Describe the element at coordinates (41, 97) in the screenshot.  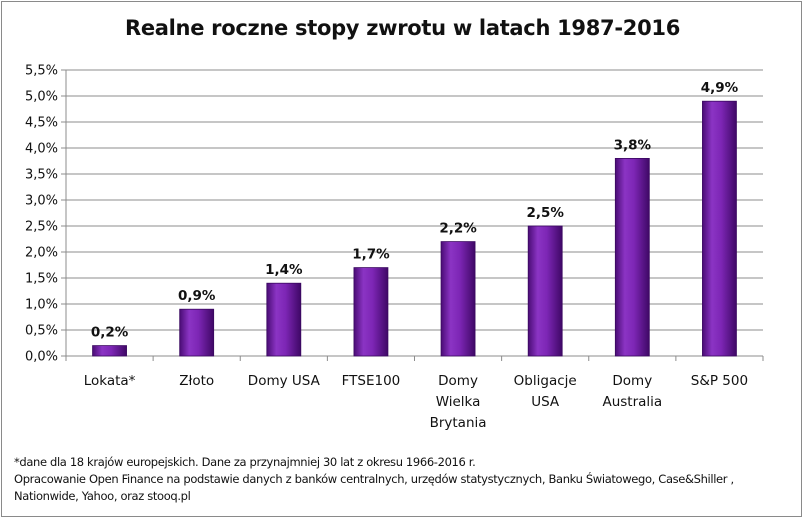
I see `y-tick-label: 5,0%` at that location.